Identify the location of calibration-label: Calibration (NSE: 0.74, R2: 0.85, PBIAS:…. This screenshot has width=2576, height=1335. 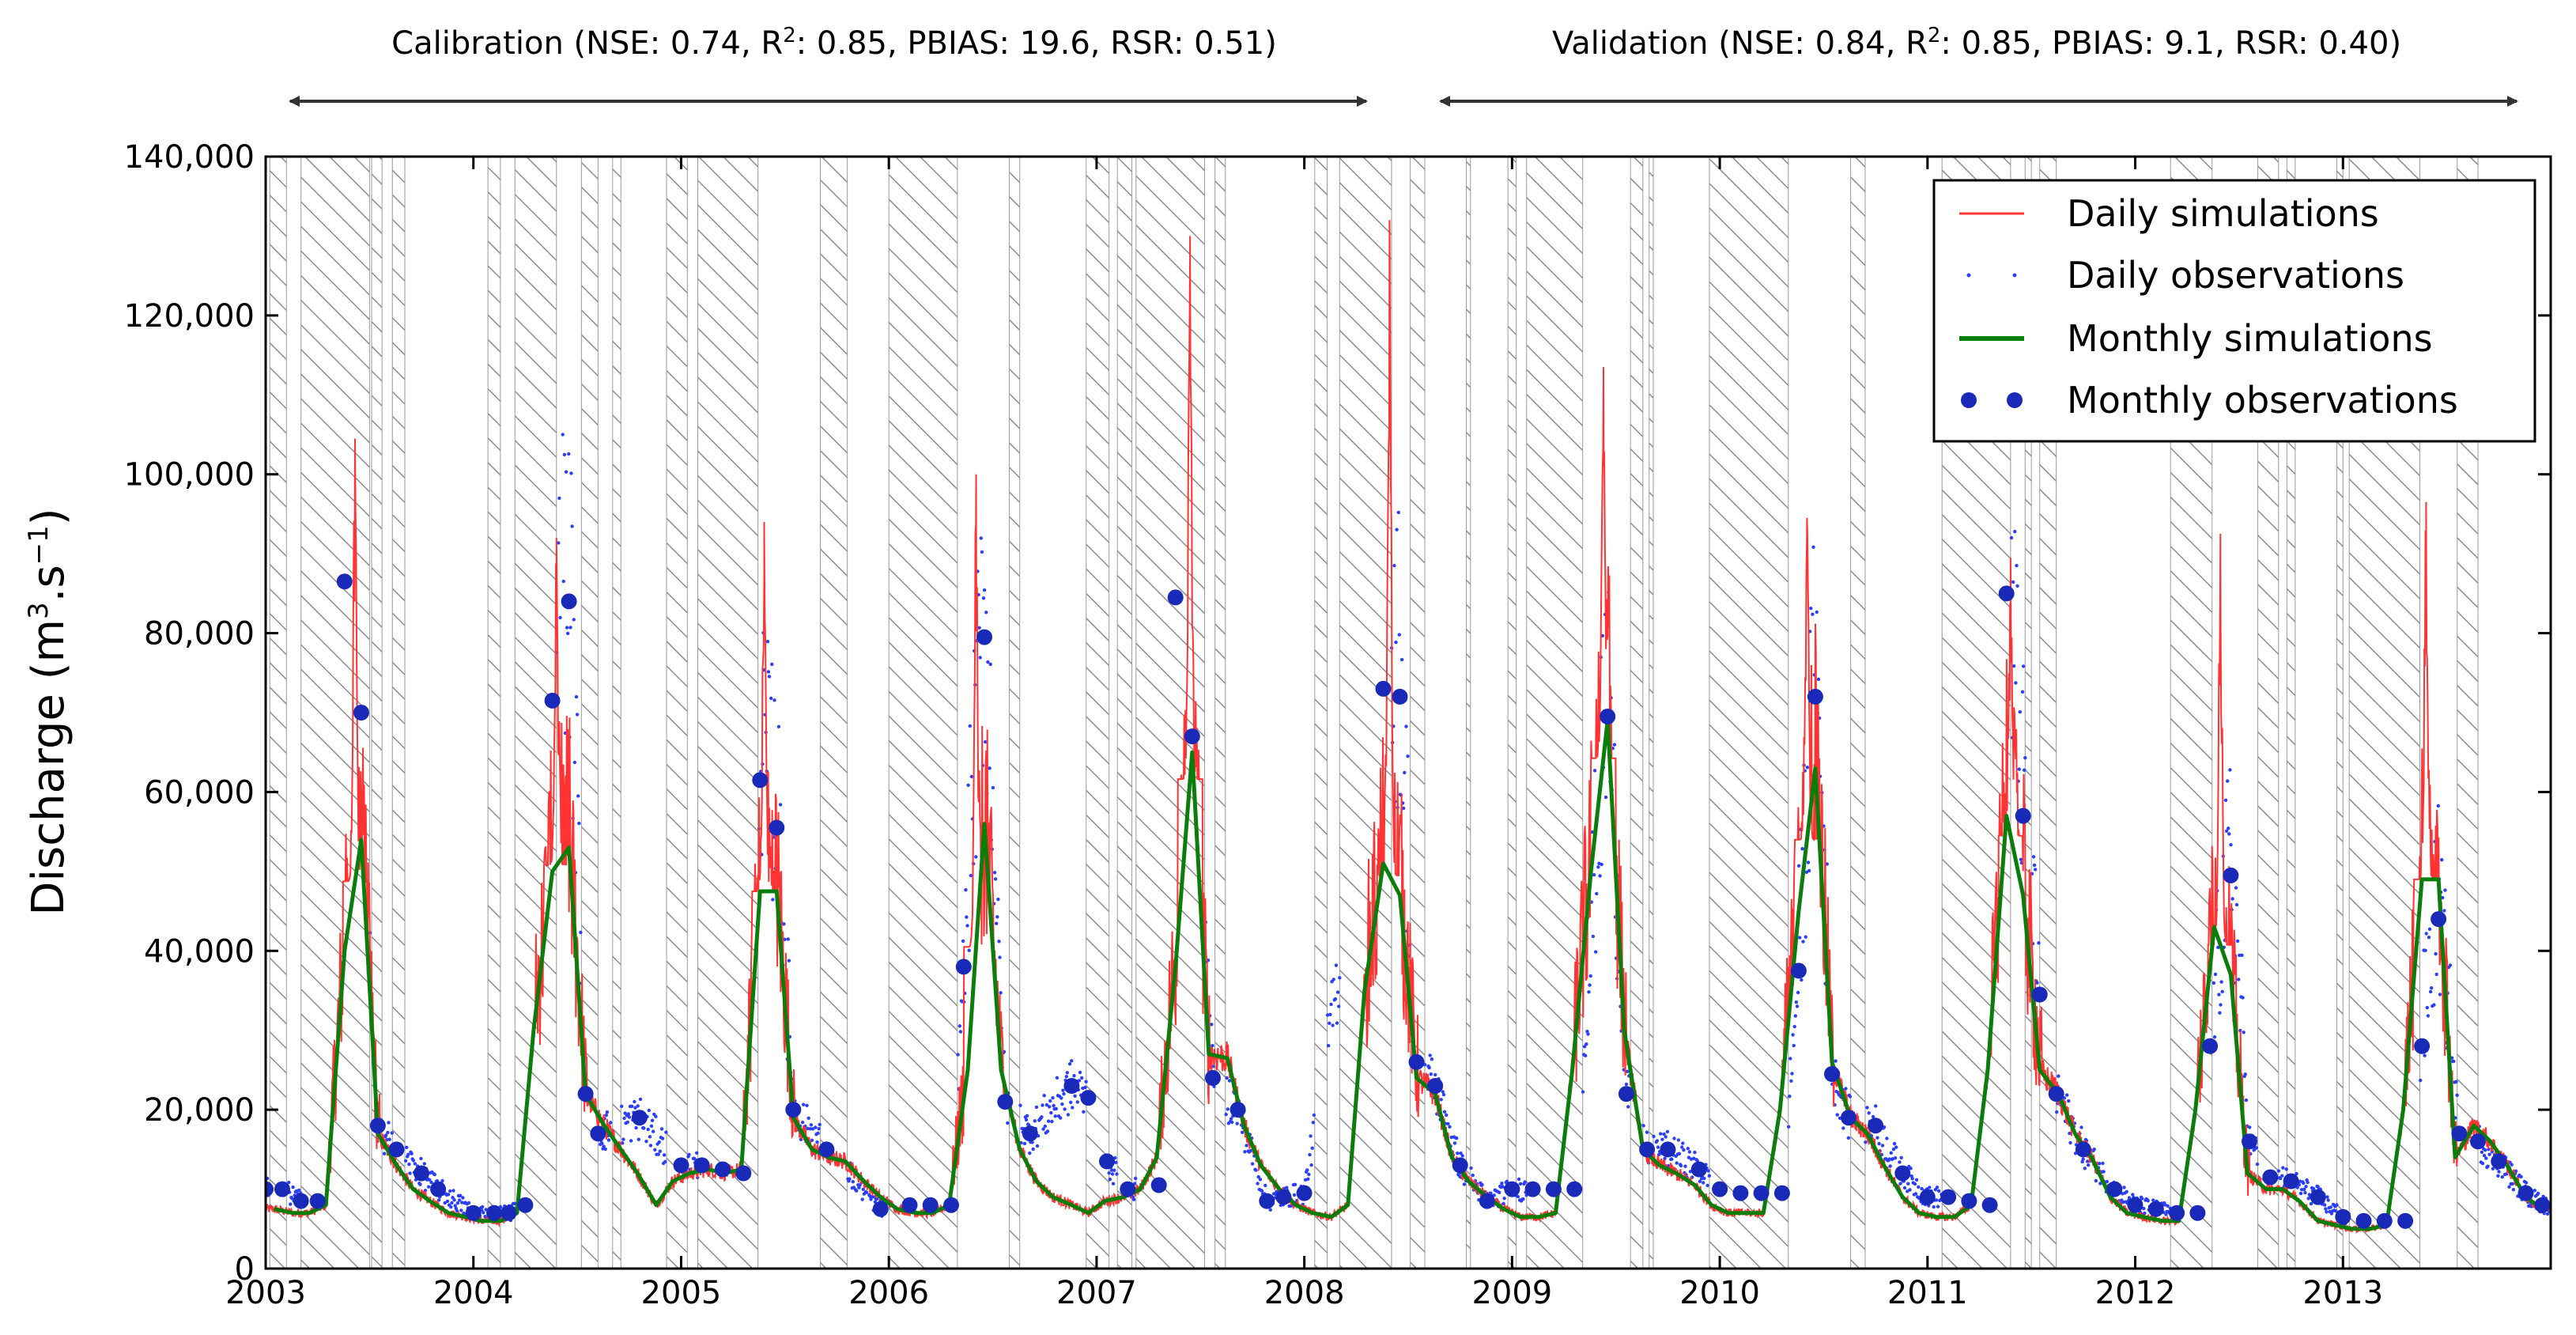
(834, 43).